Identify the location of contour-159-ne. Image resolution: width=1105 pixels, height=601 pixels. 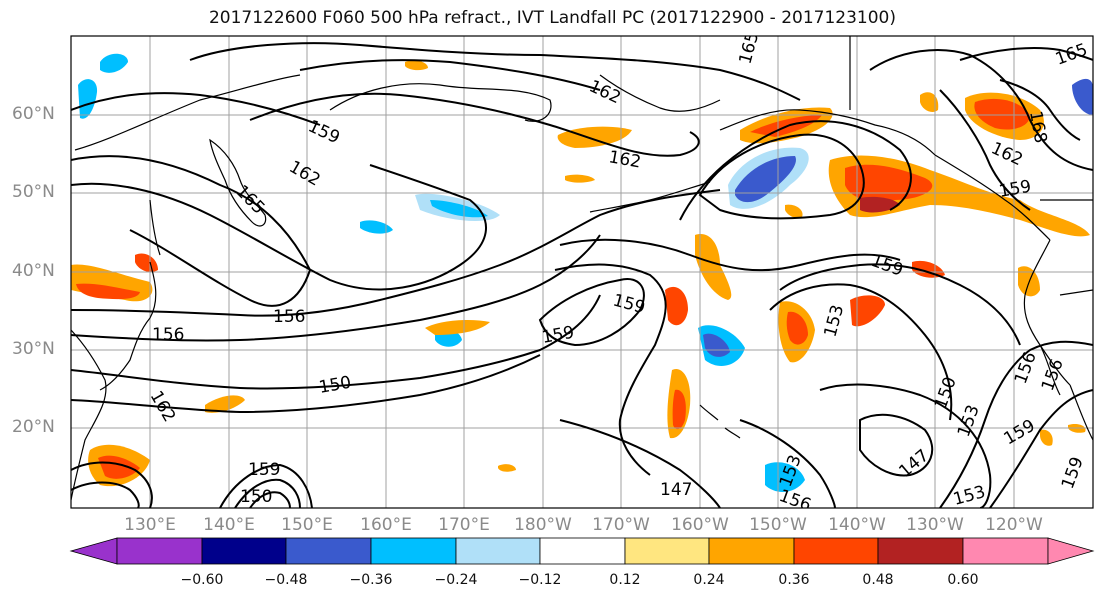
(985, 150).